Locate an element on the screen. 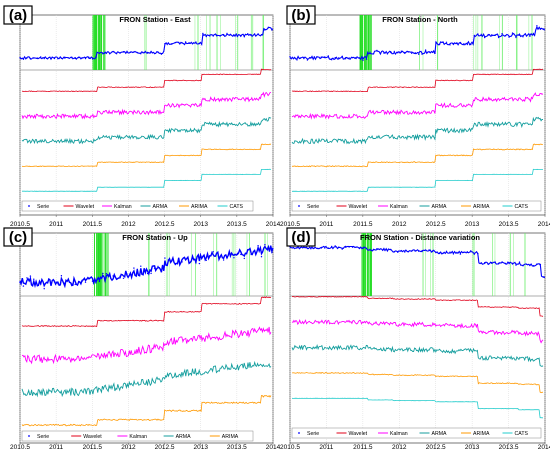  legend-box is located at coordinates (416, 433).